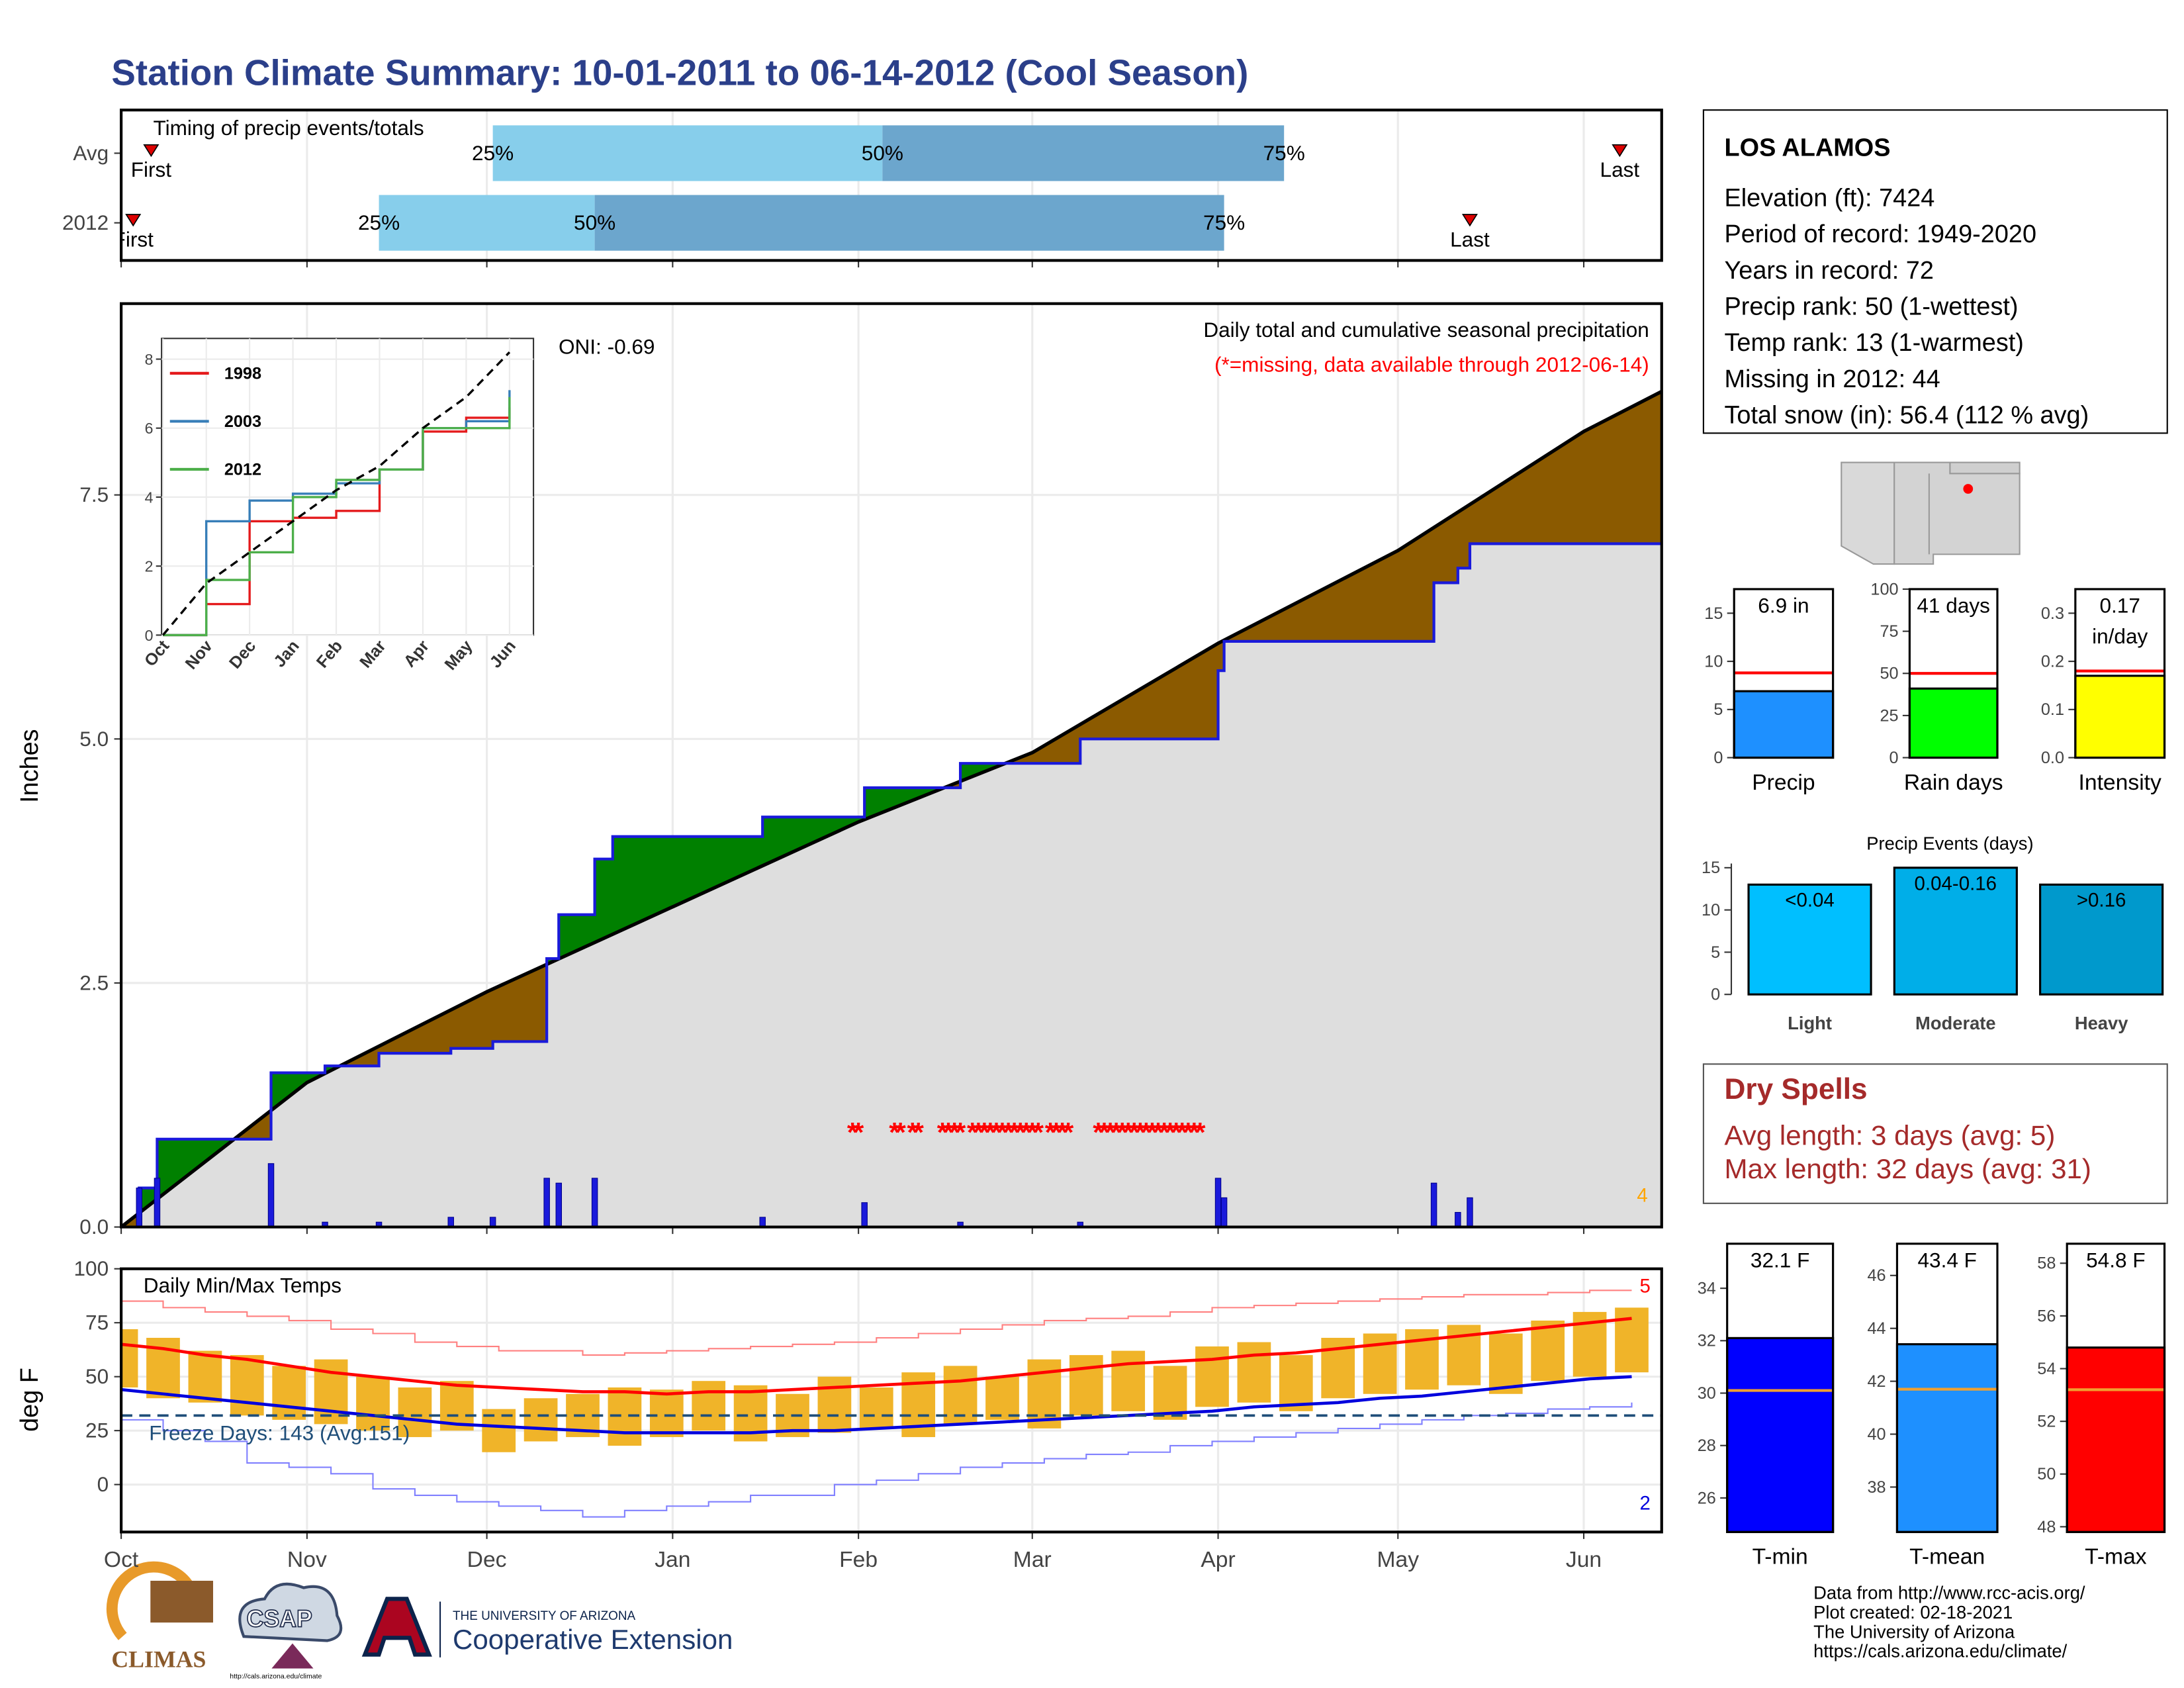  What do you see at coordinates (1810, 1023) in the screenshot?
I see `category-label: Light` at bounding box center [1810, 1023].